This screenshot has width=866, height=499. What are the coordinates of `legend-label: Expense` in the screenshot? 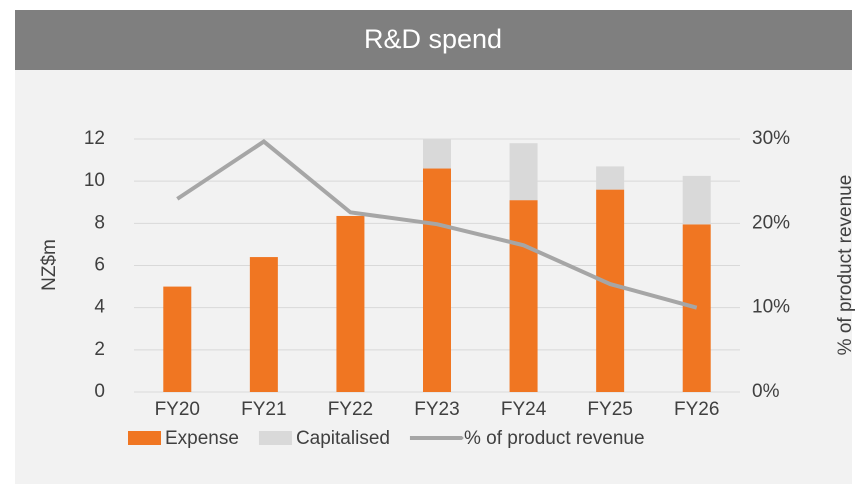 It's located at (202, 438).